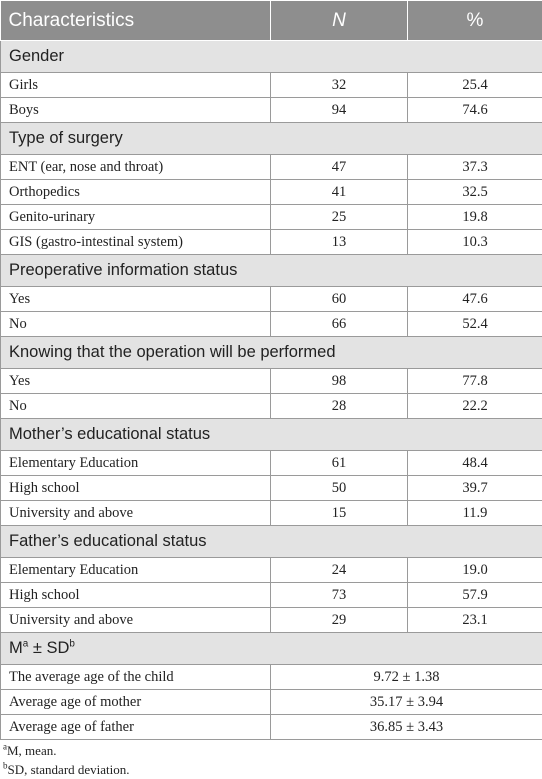  What do you see at coordinates (474, 488) in the screenshot?
I see `row-percent: 39.7` at bounding box center [474, 488].